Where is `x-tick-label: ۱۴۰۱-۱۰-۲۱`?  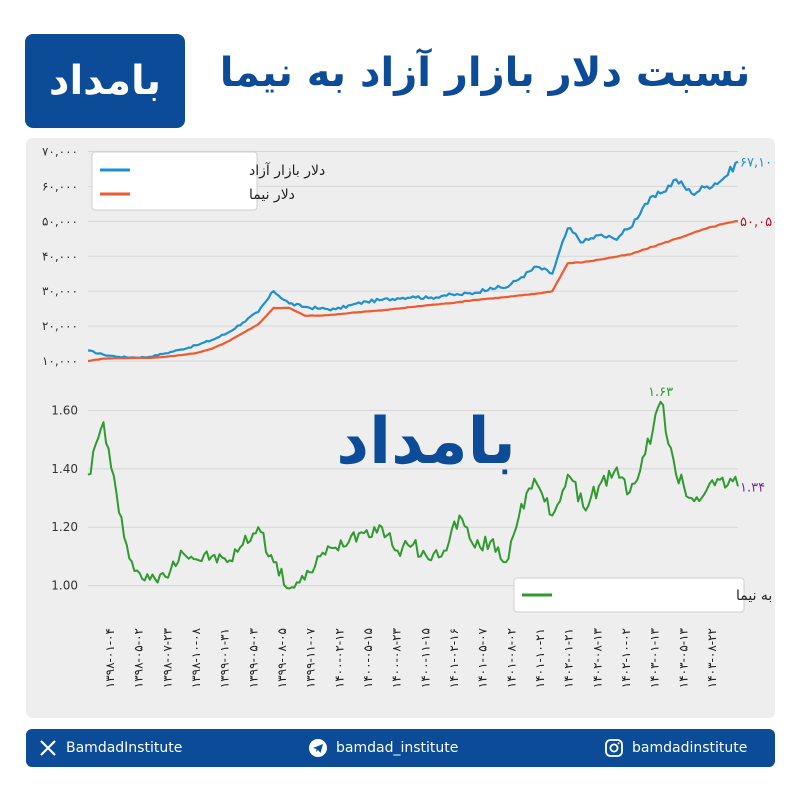
x-tick-label: ۱۴۰۱-۱۰-۲۱ is located at coordinates (540, 658).